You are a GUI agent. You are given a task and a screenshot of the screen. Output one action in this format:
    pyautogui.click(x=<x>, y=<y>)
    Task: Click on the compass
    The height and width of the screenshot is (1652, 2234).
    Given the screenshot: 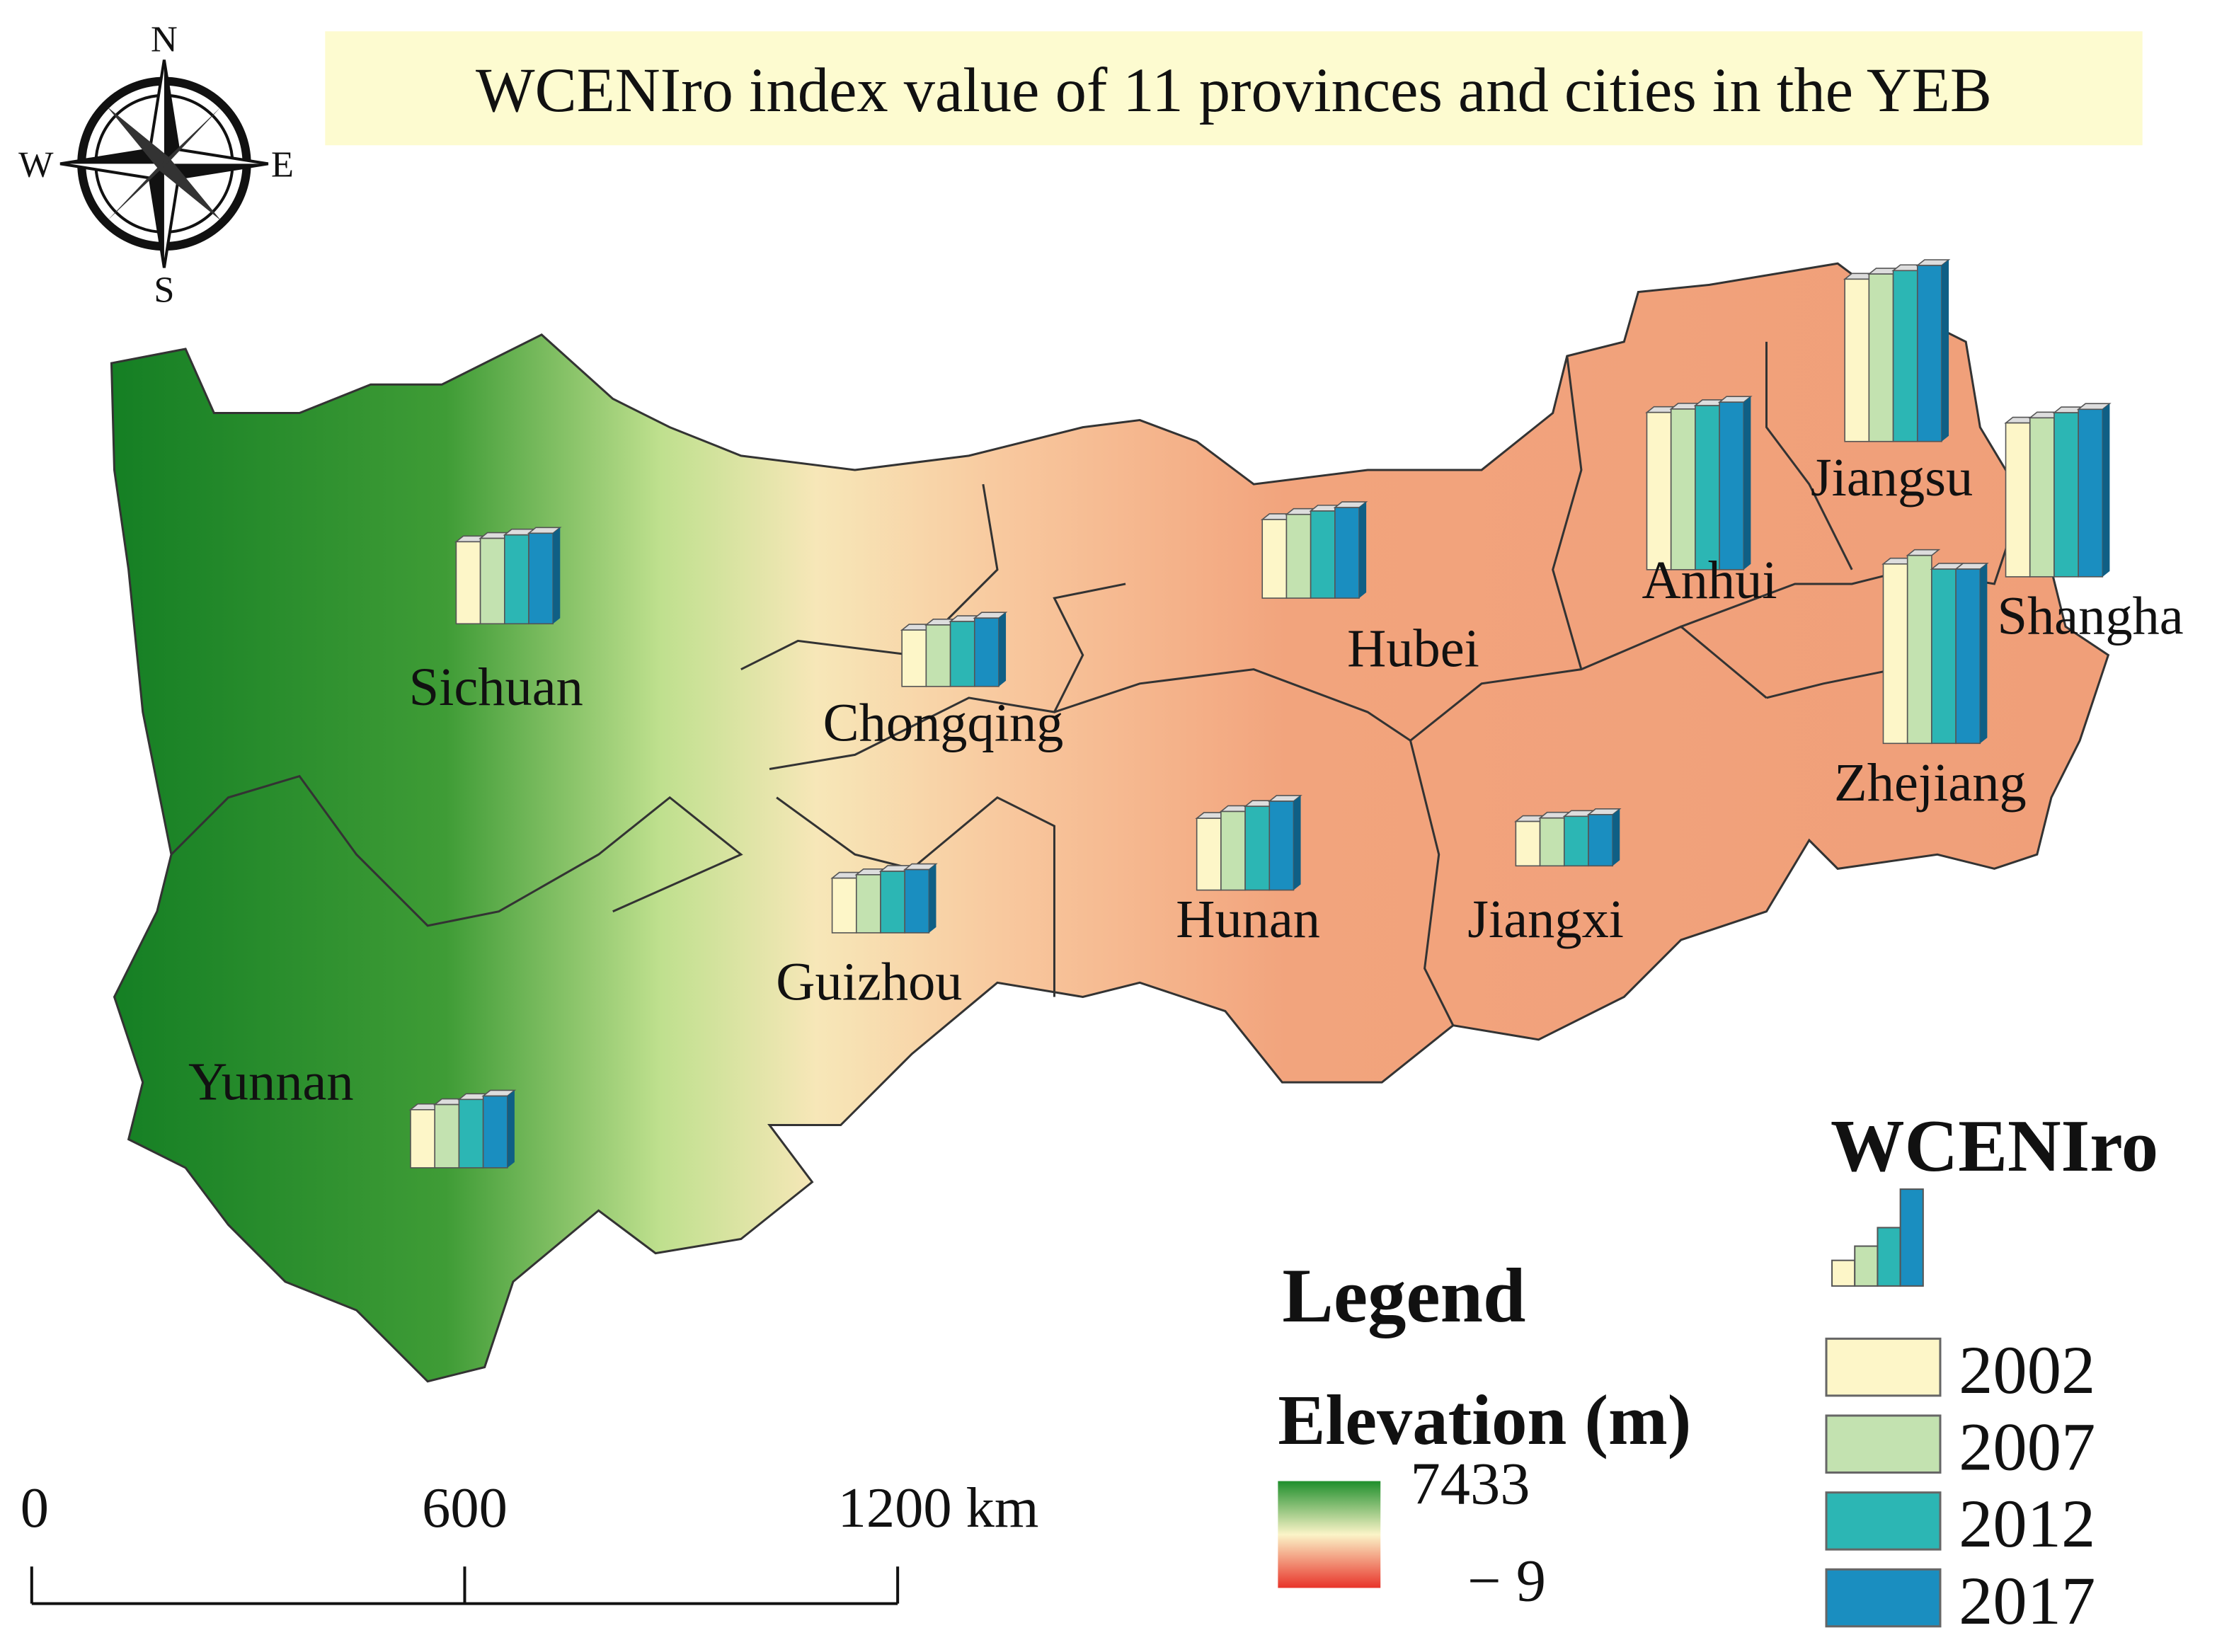 What is the action you would take?
    pyautogui.click(x=164, y=163)
    